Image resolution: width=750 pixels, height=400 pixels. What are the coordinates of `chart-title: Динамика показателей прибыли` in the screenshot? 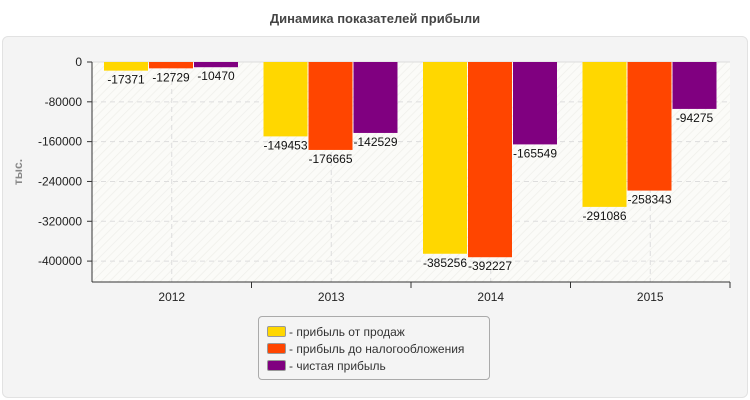 It's located at (375, 18).